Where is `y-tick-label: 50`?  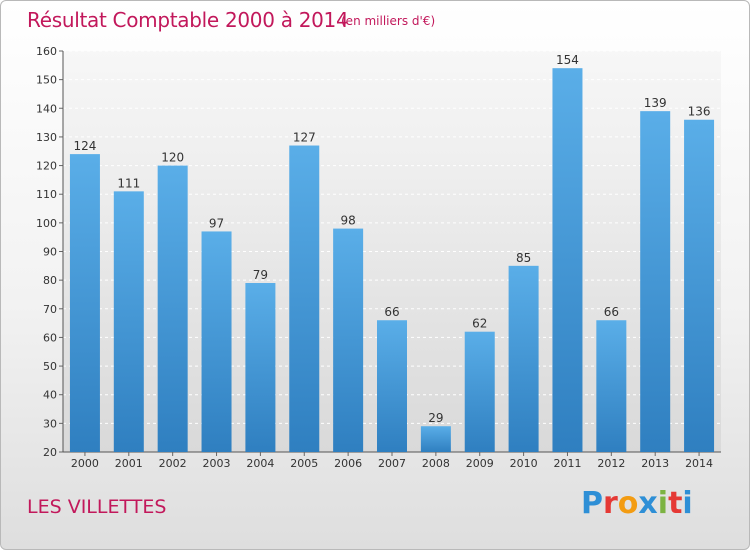 y-tick-label: 50 is located at coordinates (50, 366).